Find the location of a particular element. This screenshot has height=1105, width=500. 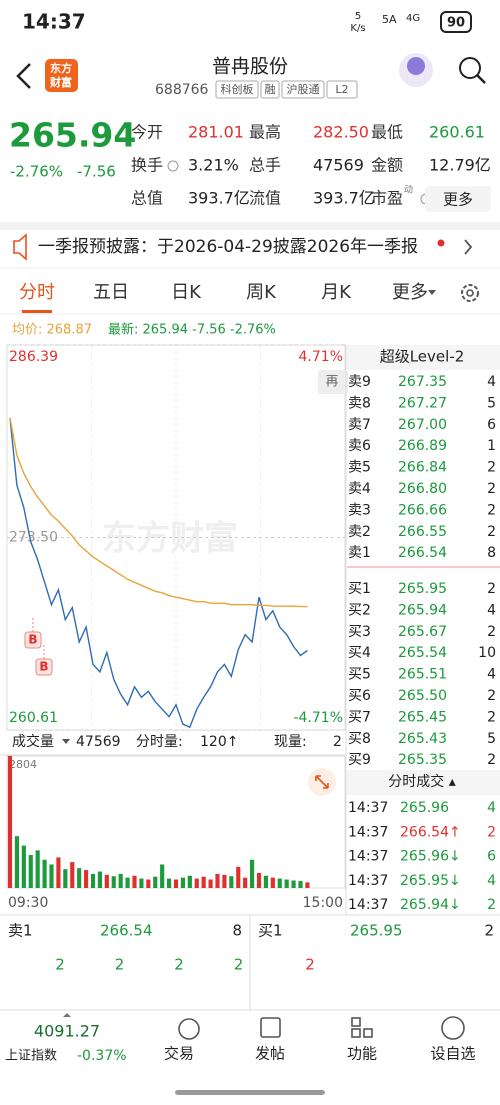

watchlist-icon is located at coordinates (453, 1028).